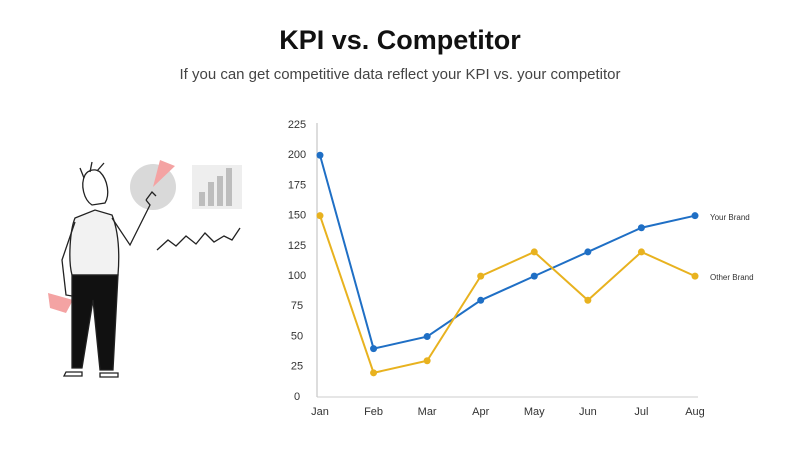 This screenshot has width=800, height=450. Describe the element at coordinates (297, 246) in the screenshot. I see `y-tick-label: 125` at that location.